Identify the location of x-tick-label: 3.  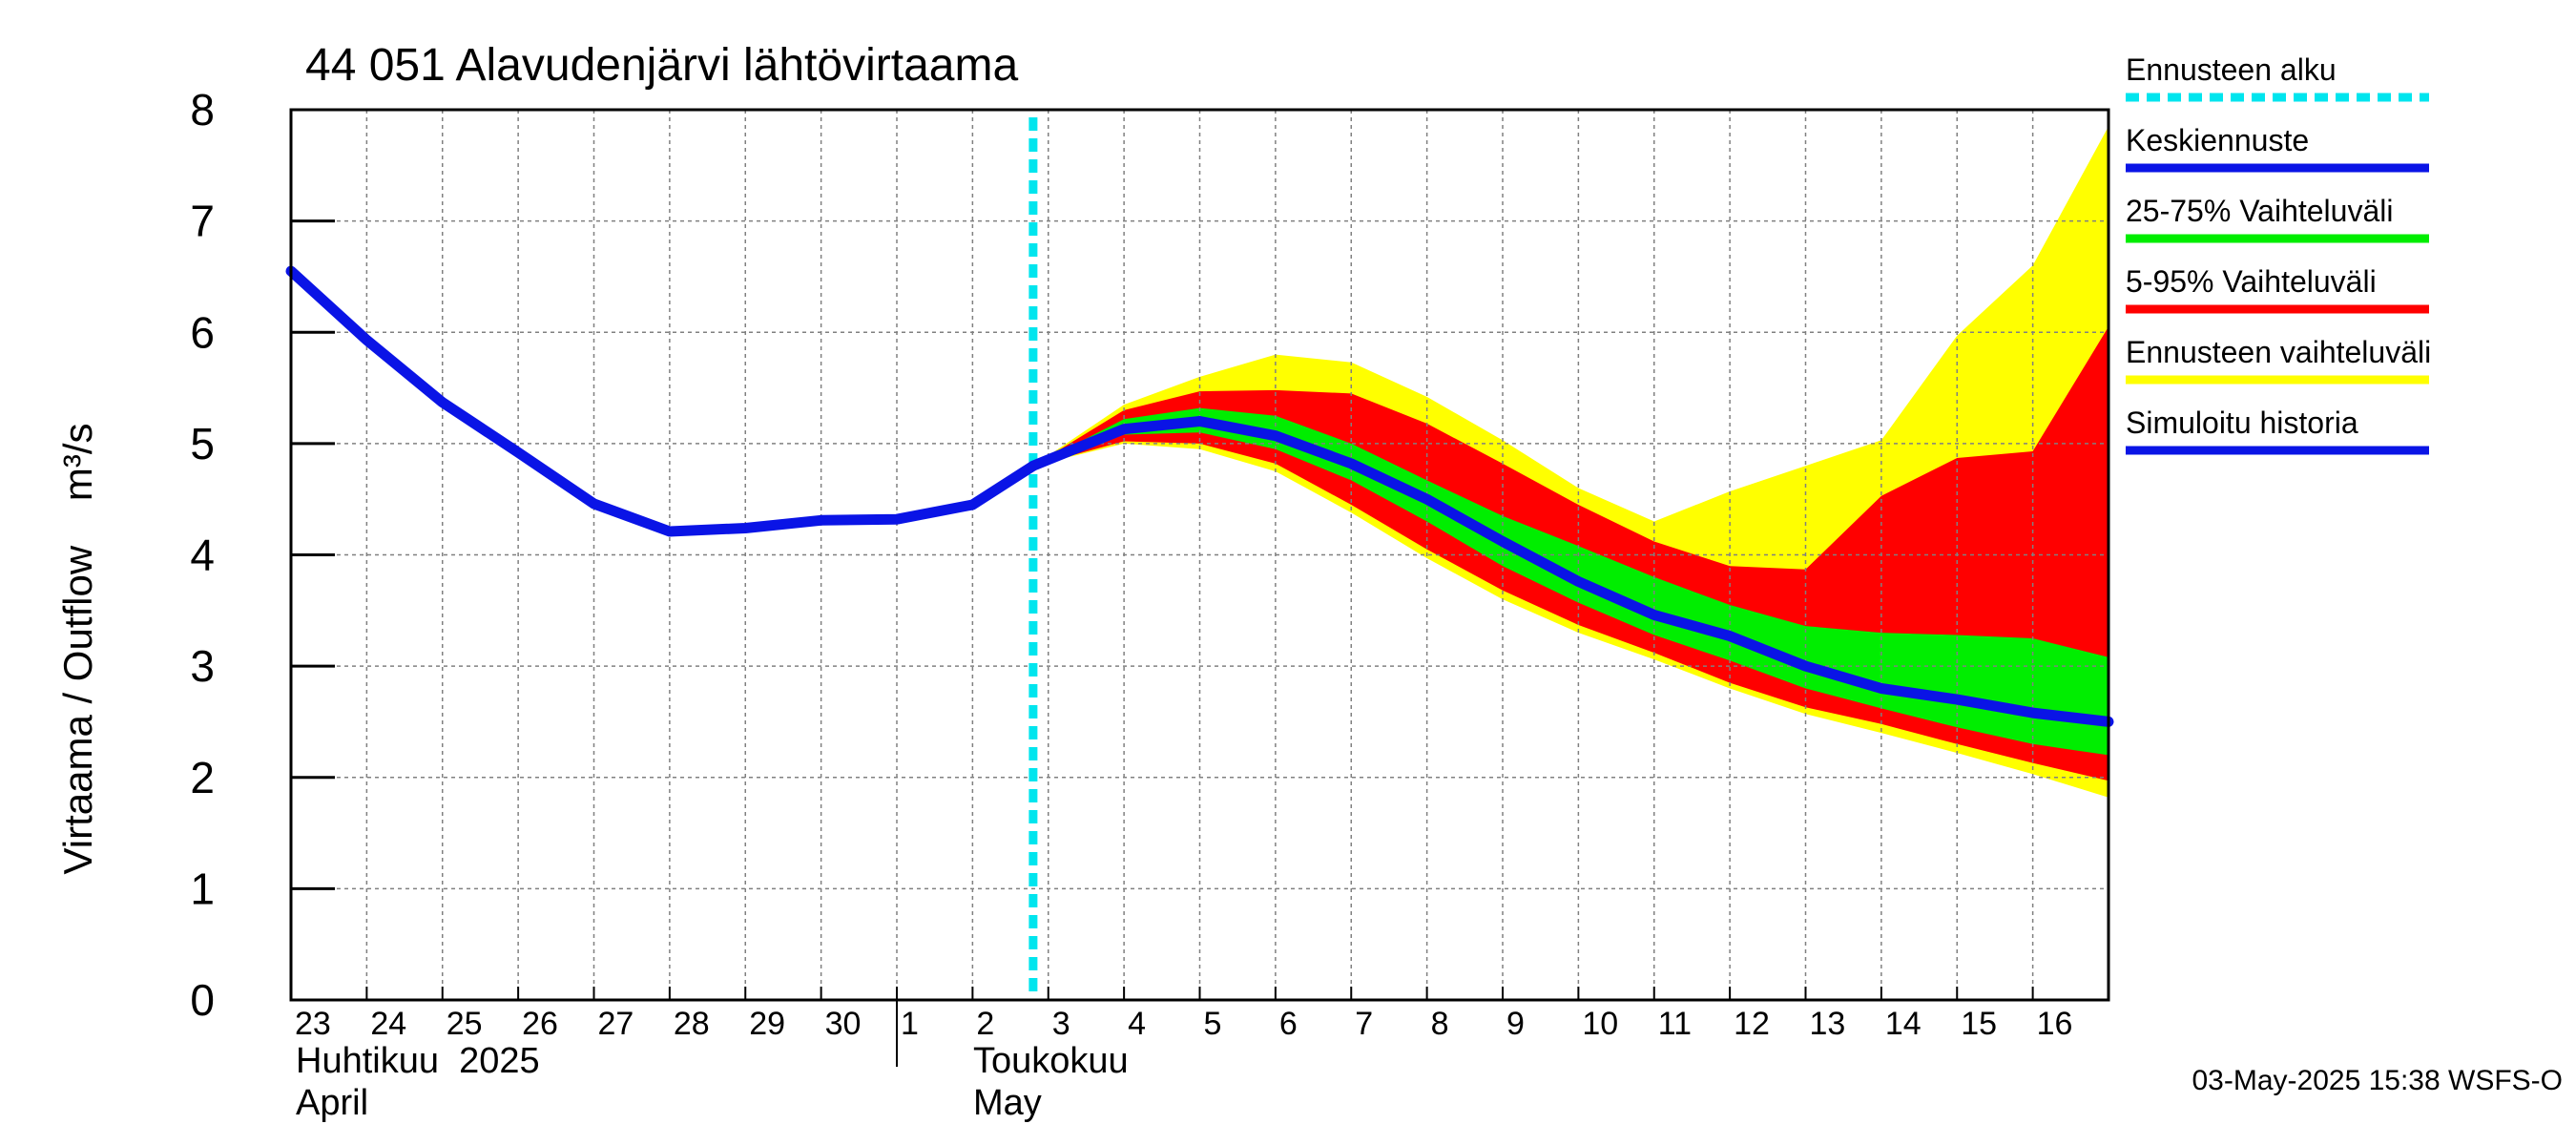
(1061, 1024).